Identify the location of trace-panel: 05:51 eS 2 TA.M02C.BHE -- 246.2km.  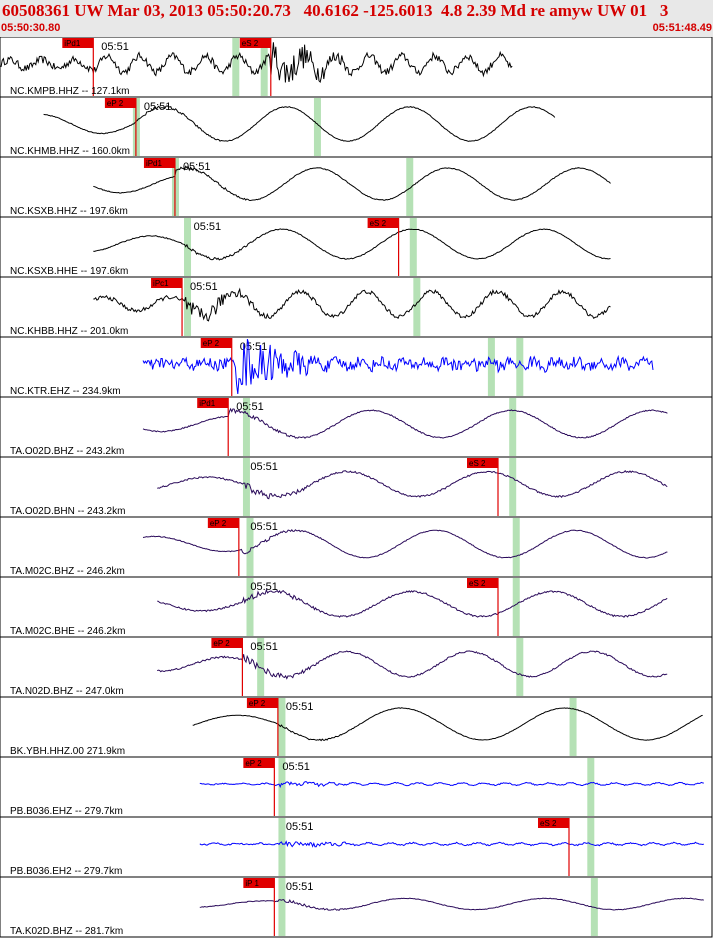
(356, 607).